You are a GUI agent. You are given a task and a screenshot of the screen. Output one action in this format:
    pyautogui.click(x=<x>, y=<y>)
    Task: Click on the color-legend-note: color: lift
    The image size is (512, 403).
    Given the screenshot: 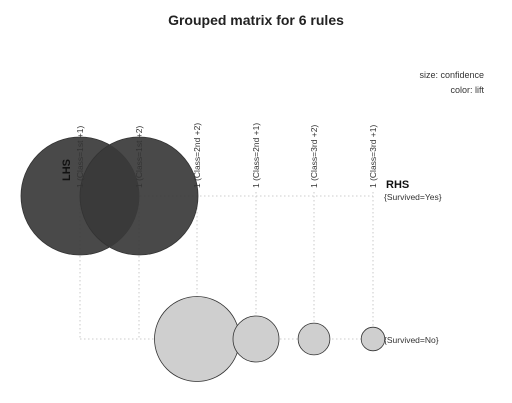 What is the action you would take?
    pyautogui.click(x=467, y=90)
    